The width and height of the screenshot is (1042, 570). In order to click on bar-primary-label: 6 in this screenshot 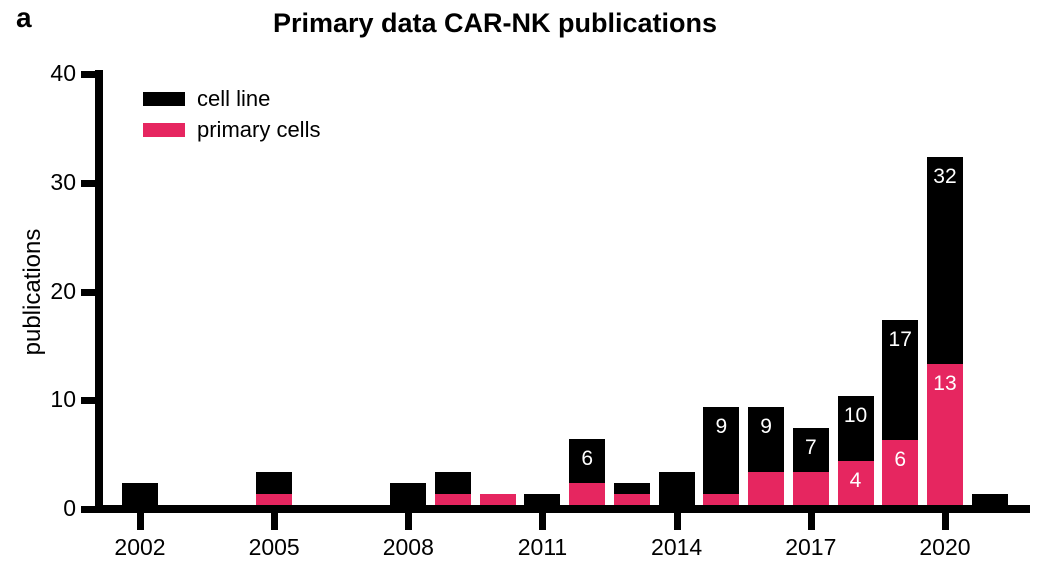, I will do `click(900, 459)`.